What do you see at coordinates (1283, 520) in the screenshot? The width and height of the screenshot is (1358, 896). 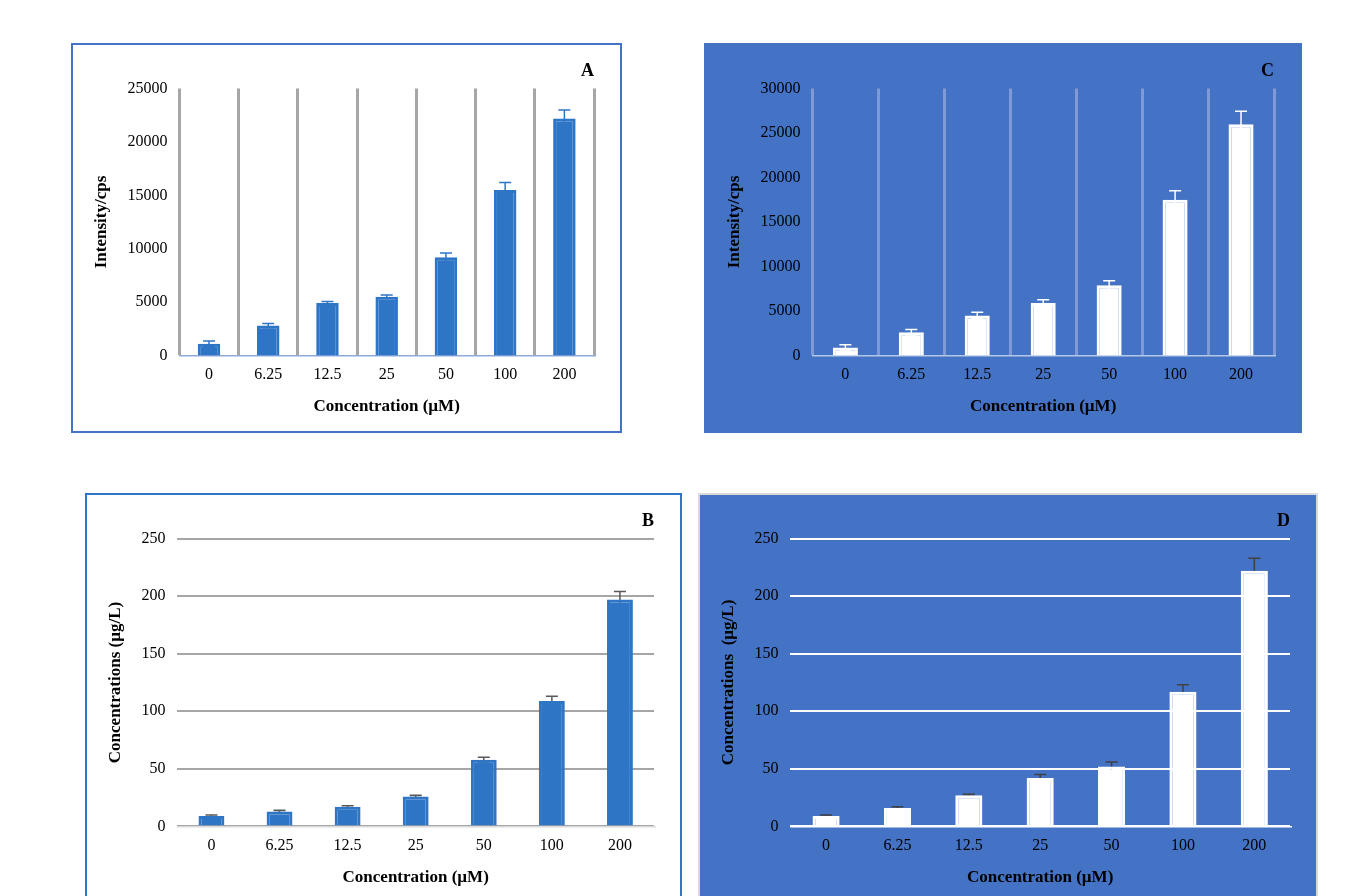 I see `chart-title: D` at bounding box center [1283, 520].